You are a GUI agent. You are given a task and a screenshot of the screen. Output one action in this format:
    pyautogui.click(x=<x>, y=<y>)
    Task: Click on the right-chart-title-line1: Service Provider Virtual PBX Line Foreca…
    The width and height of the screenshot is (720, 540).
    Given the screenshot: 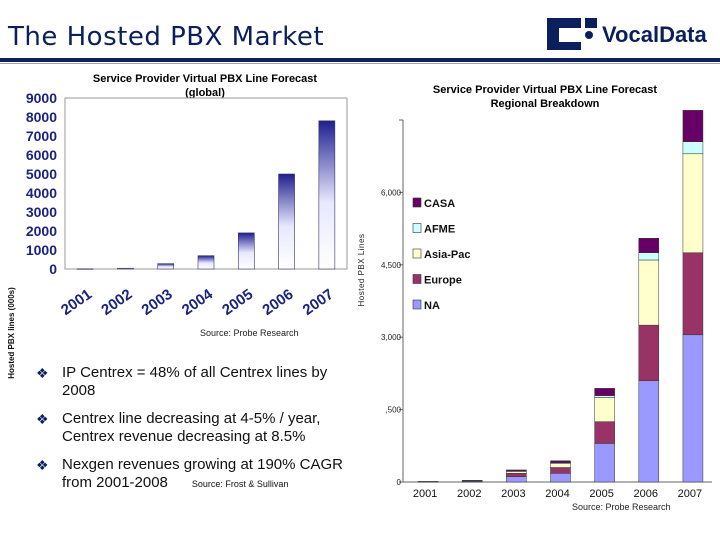 What is the action you would take?
    pyautogui.click(x=545, y=90)
    